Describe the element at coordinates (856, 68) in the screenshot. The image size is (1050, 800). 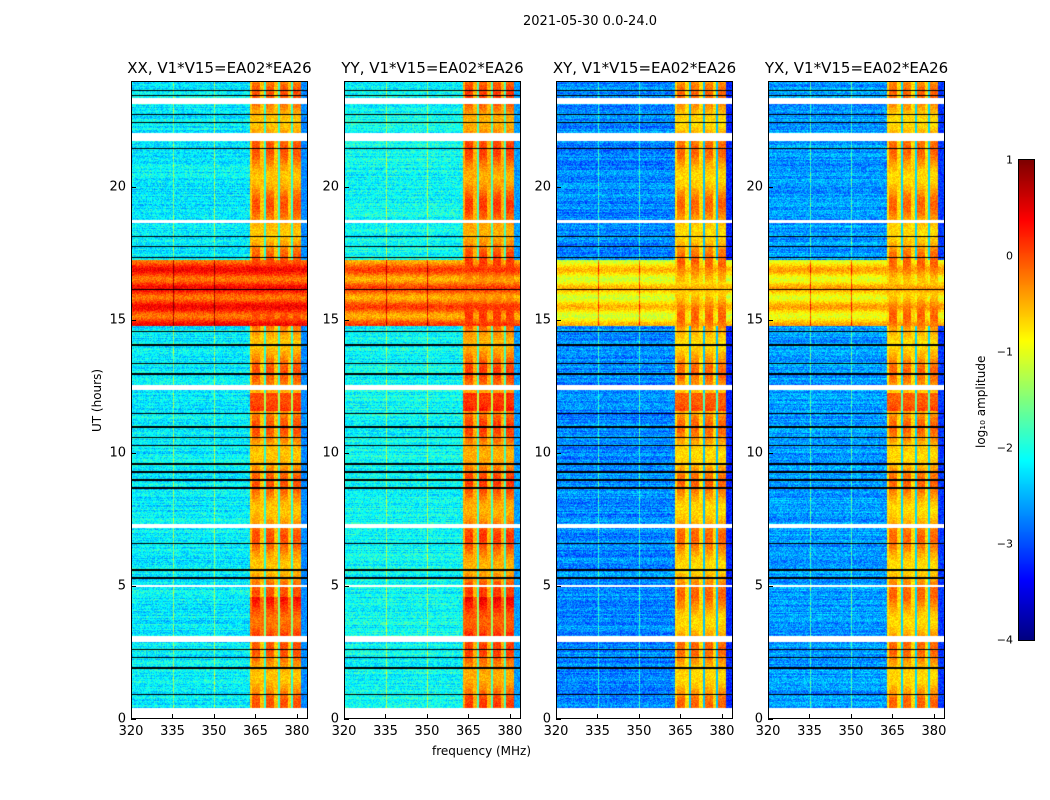
I see `panel-title: YX, V1*V15=EA02*EA26` at that location.